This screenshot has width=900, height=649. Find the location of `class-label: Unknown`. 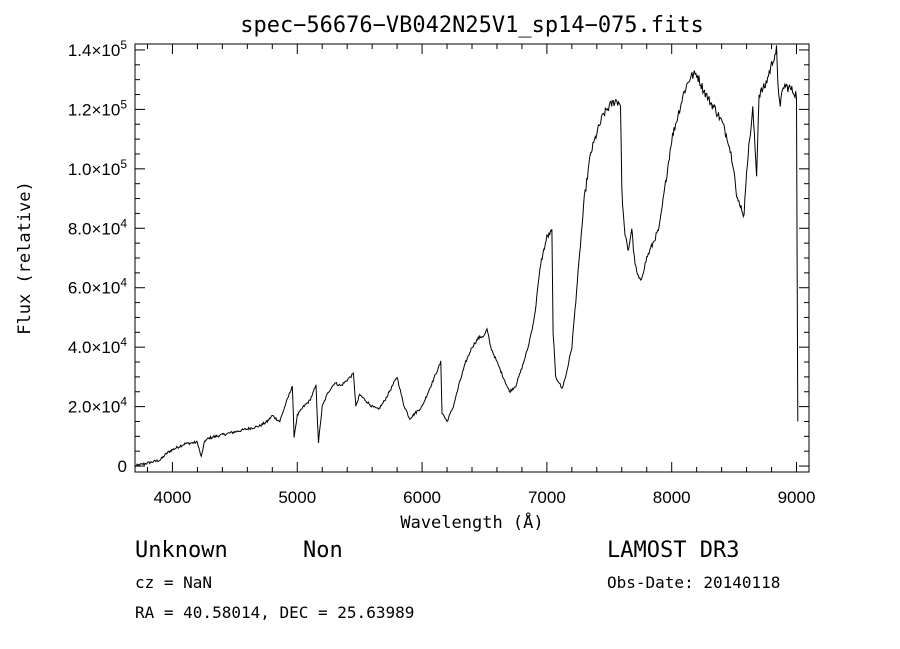

class-label: Unknown is located at coordinates (181, 550).